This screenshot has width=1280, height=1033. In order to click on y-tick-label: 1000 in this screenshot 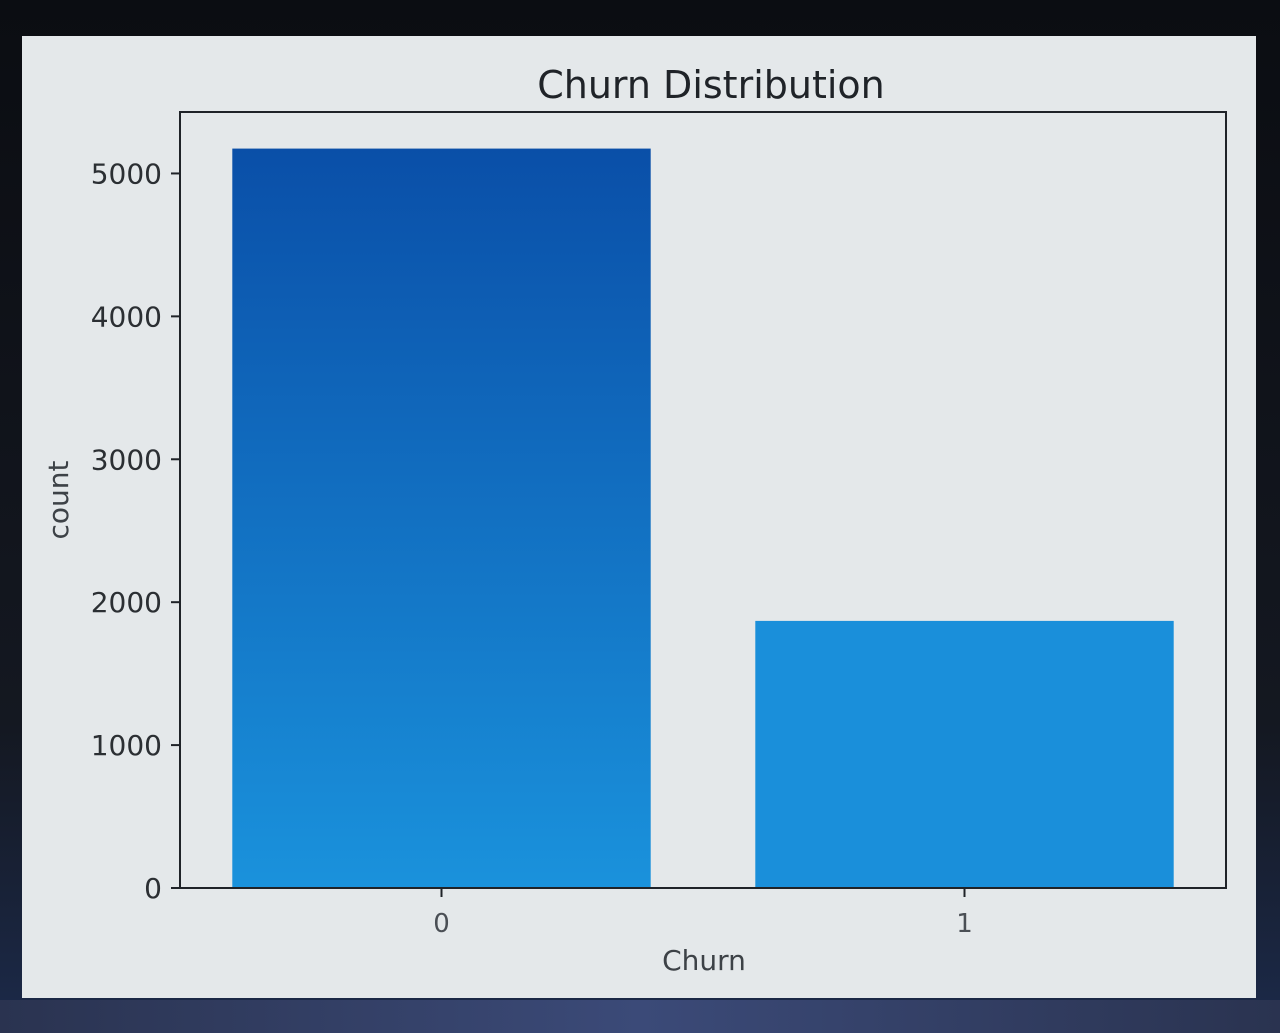, I will do `click(126, 745)`.